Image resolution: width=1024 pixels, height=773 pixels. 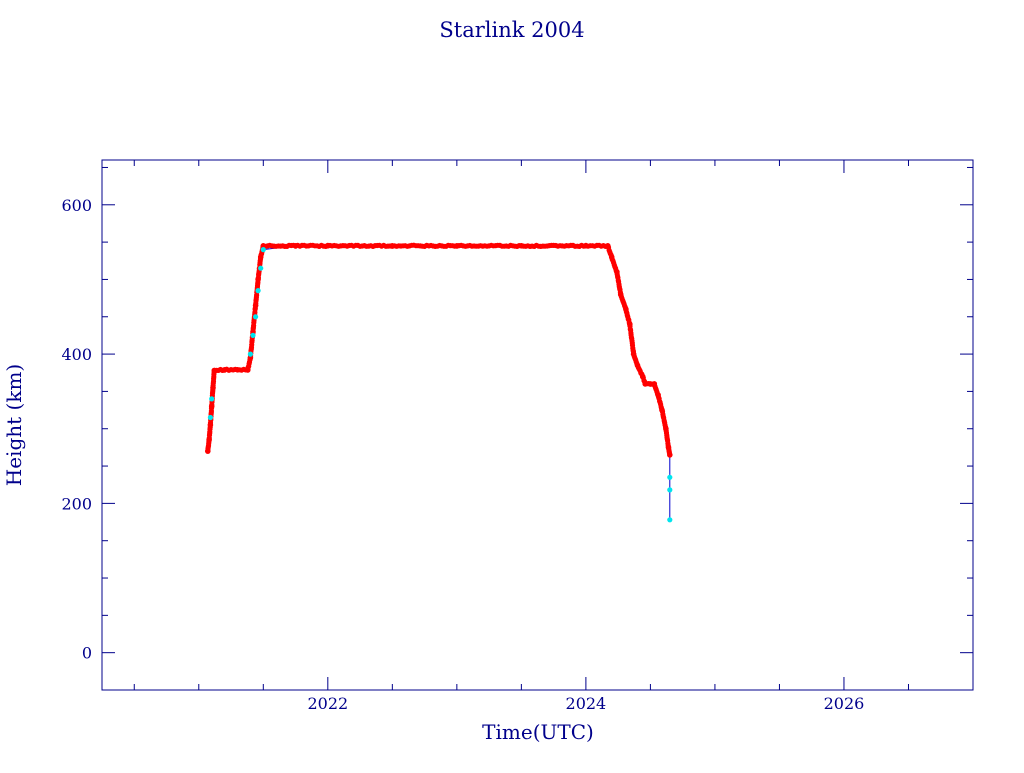 I want to click on chart-title: Starlink 2004, so click(x=511, y=30).